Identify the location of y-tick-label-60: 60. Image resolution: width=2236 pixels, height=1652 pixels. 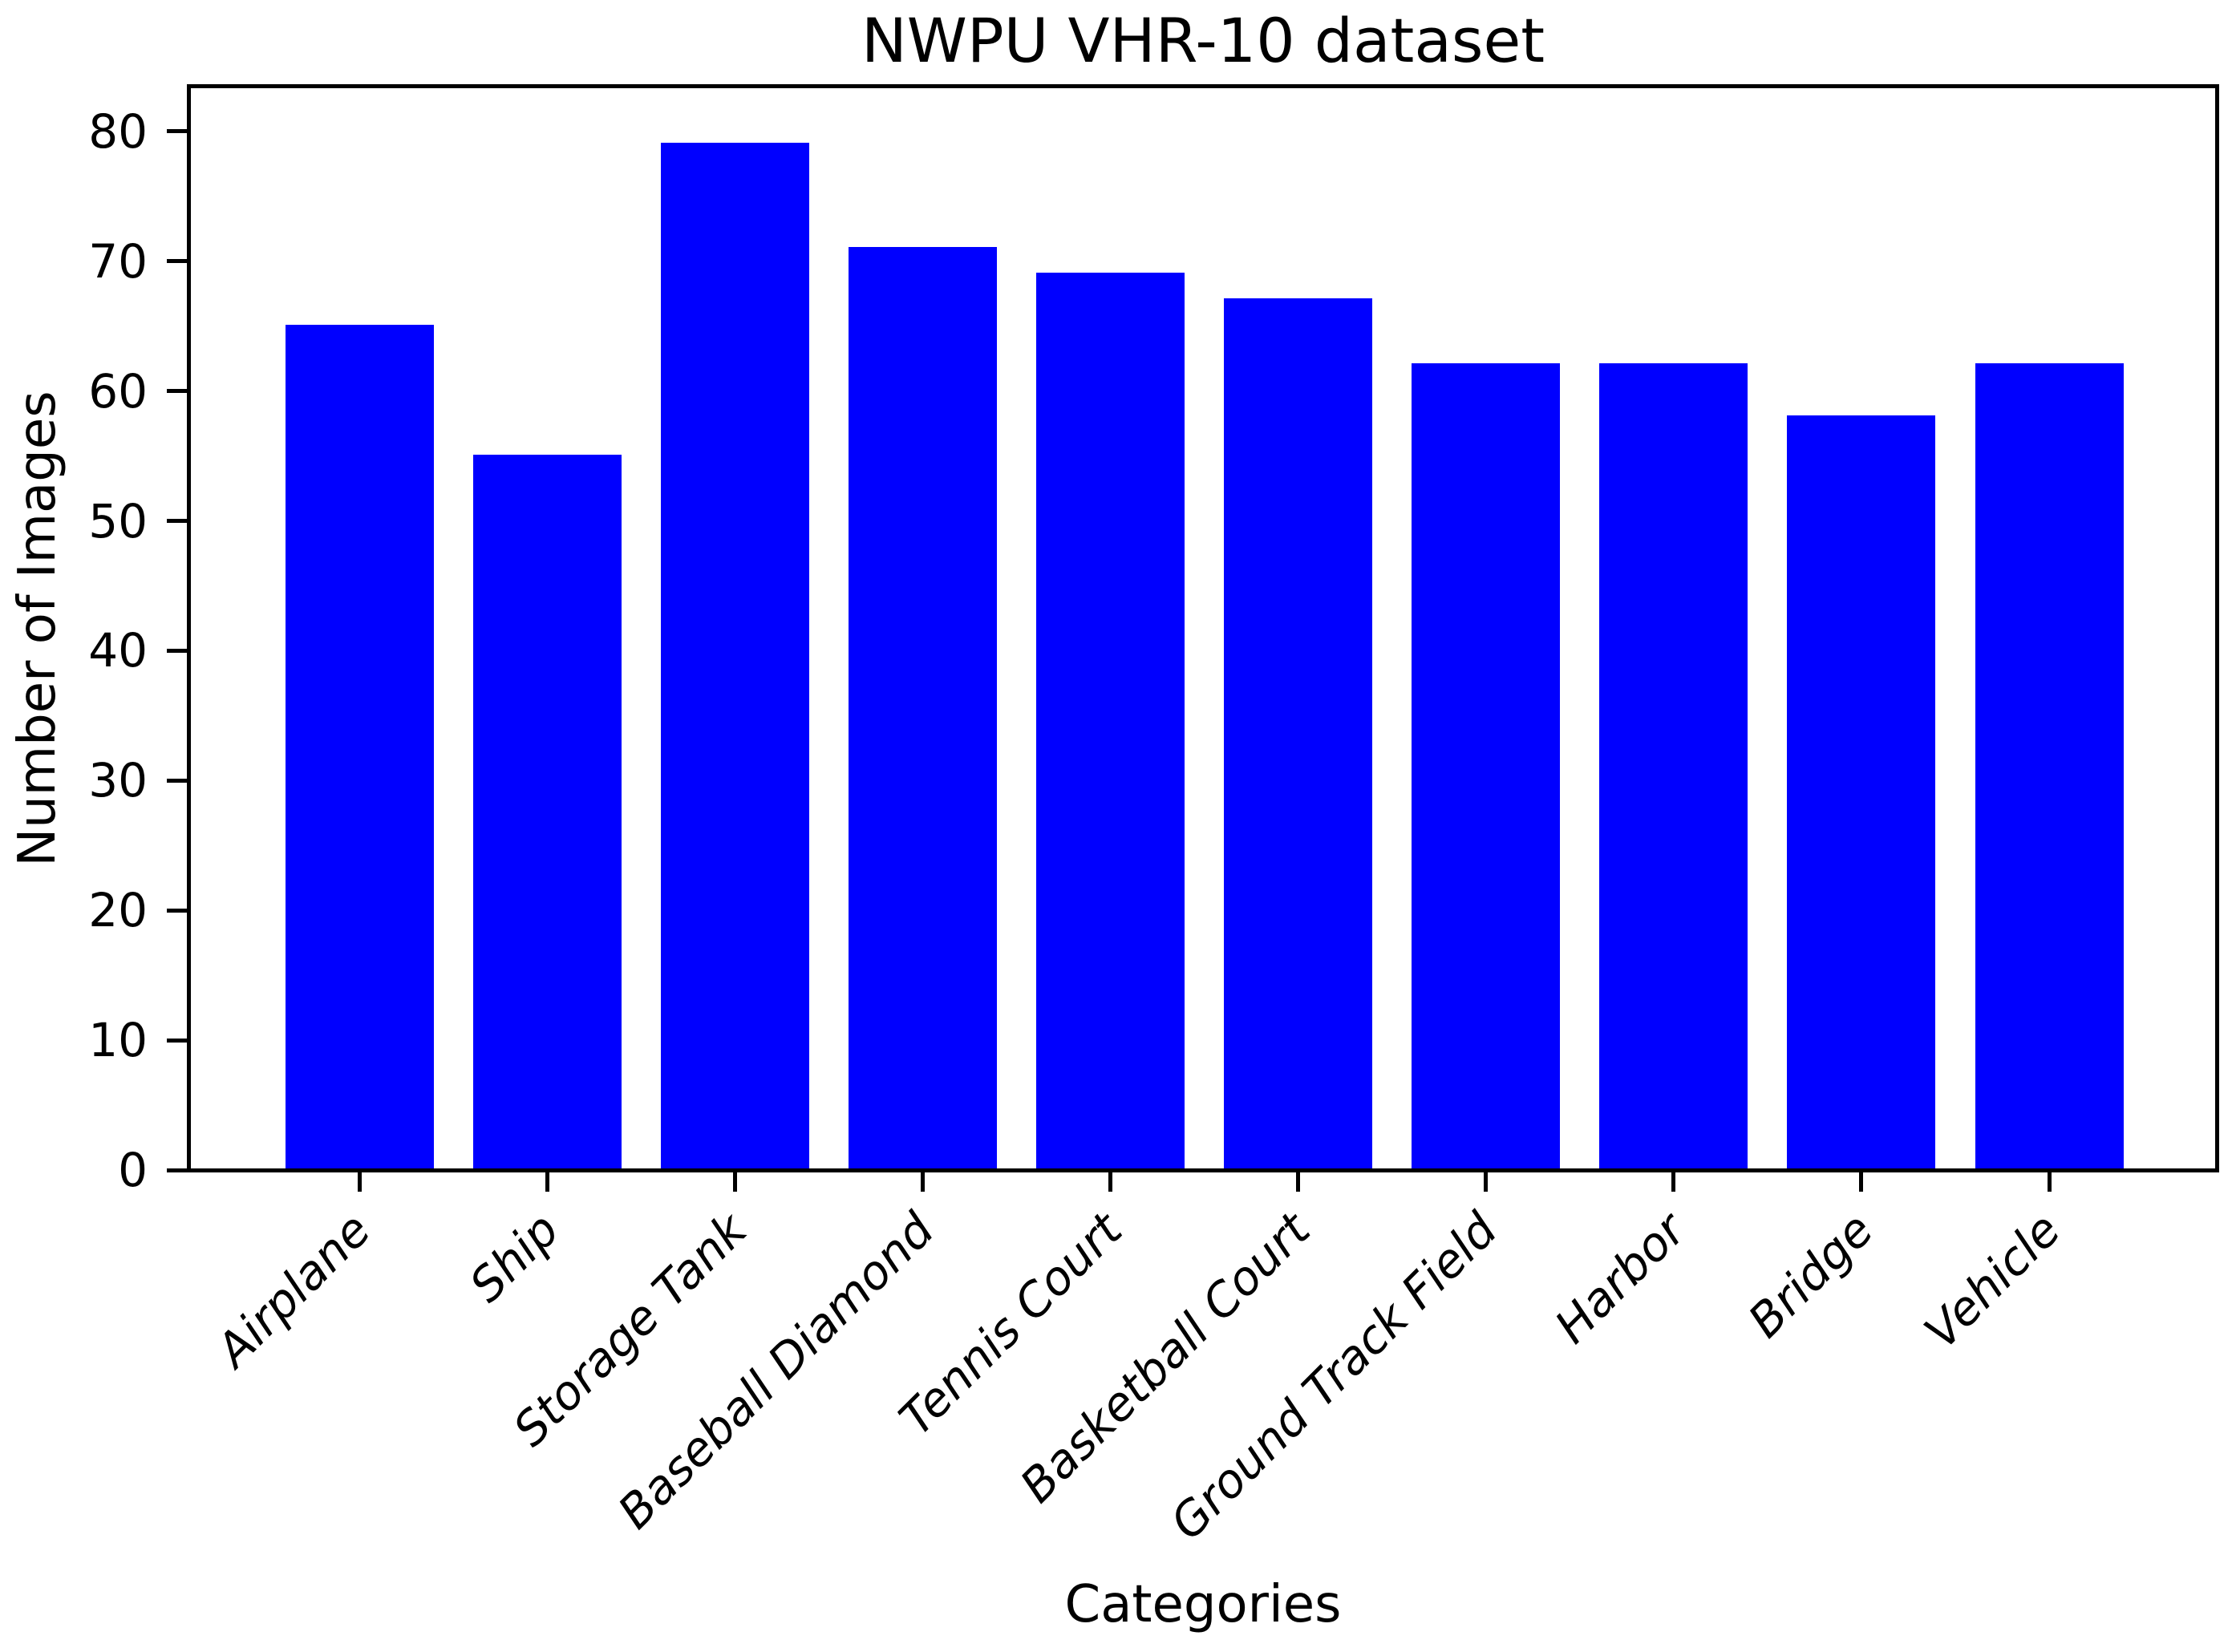
(118, 391).